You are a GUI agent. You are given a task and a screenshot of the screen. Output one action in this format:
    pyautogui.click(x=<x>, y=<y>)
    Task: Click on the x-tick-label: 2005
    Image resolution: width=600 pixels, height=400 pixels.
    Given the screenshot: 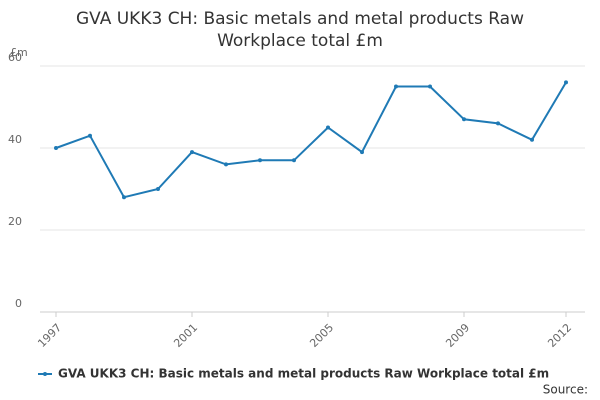 What is the action you would take?
    pyautogui.click(x=321, y=335)
    